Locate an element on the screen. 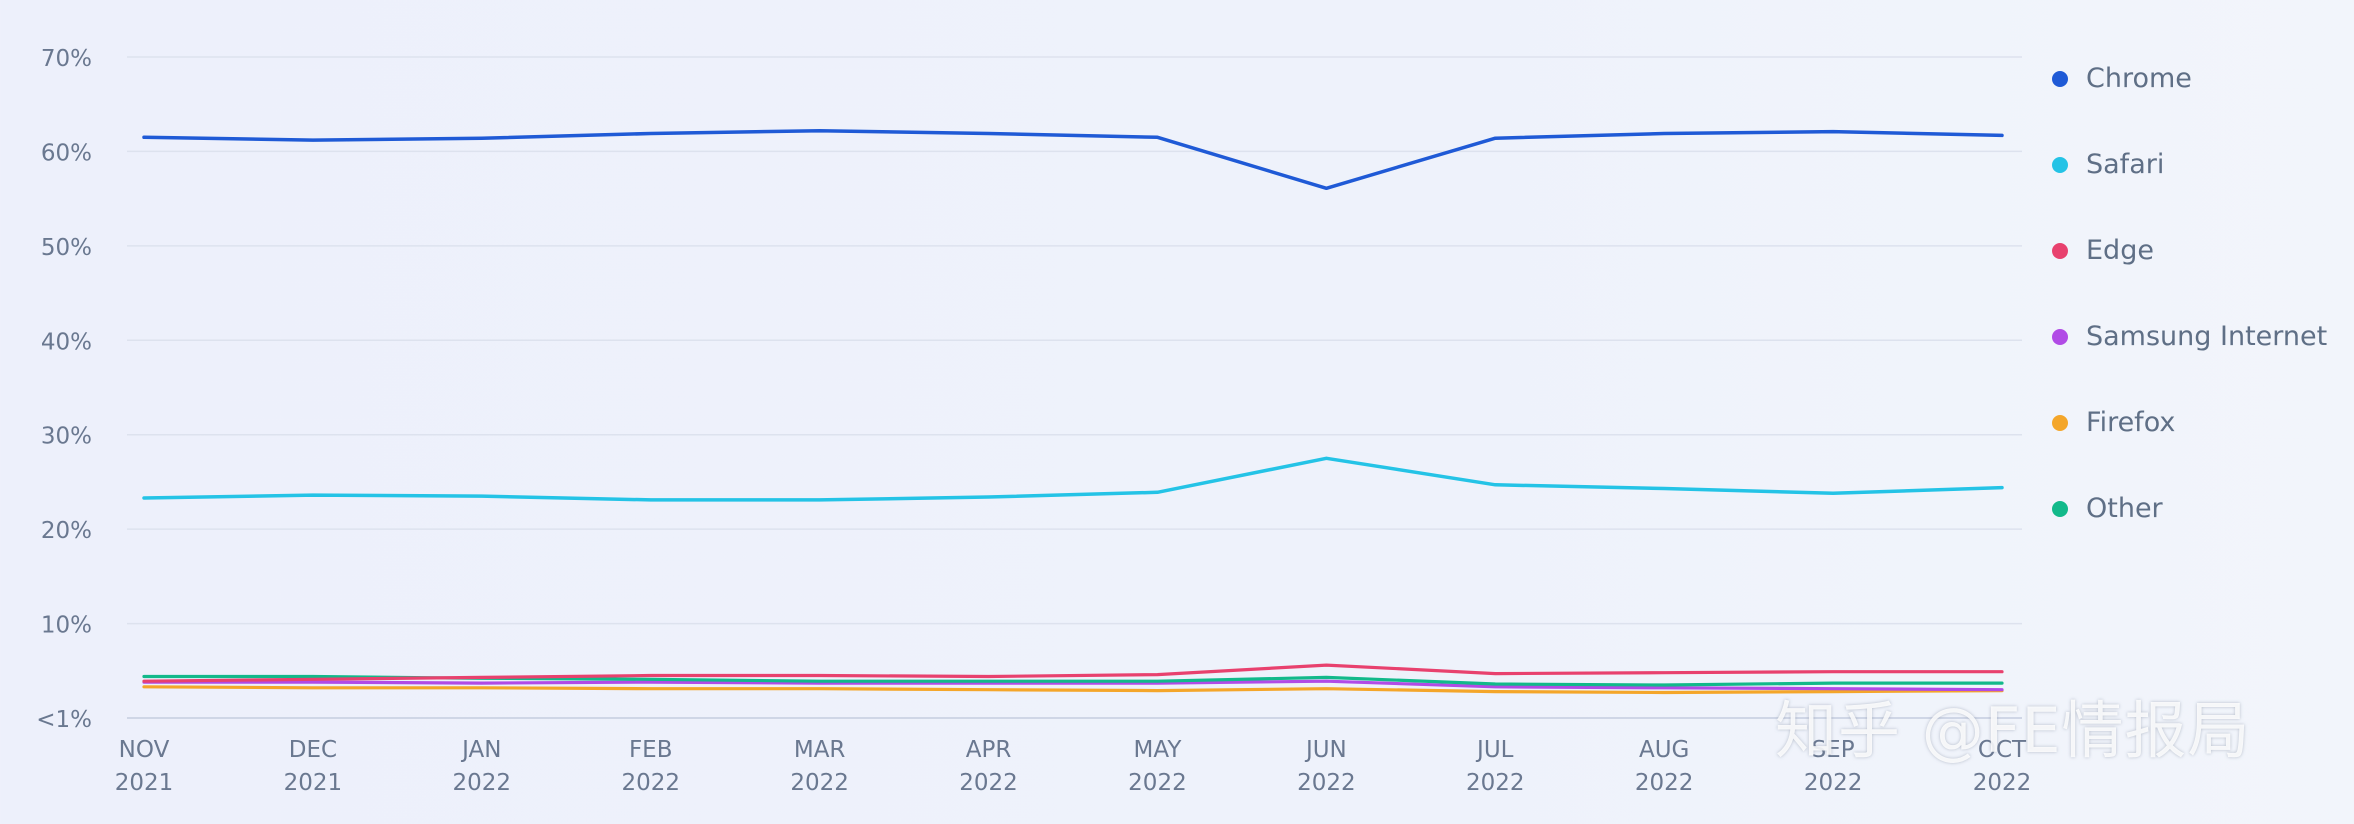 This screenshot has height=824, width=2354. legend-item-edge: Edge is located at coordinates (2202, 273).